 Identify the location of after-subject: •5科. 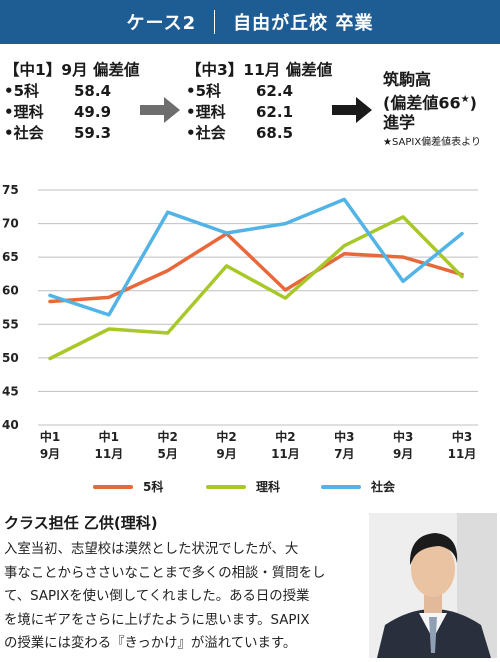
(204, 91).